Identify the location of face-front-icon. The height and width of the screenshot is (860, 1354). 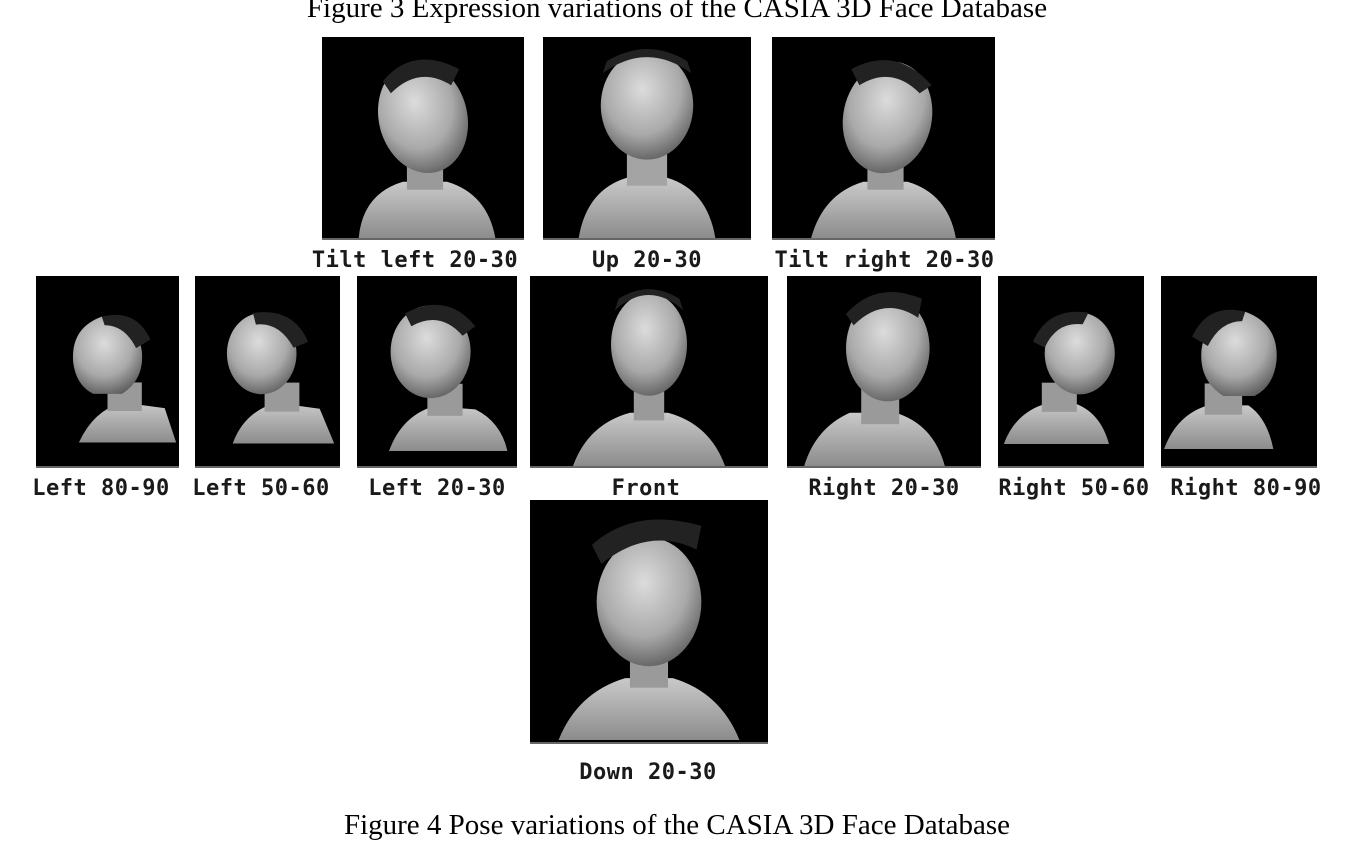
(649, 377).